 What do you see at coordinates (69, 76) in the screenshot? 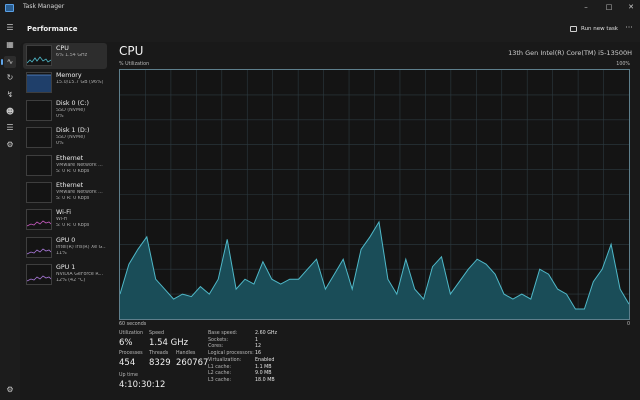
I see `resource-name: Memory` at bounding box center [69, 76].